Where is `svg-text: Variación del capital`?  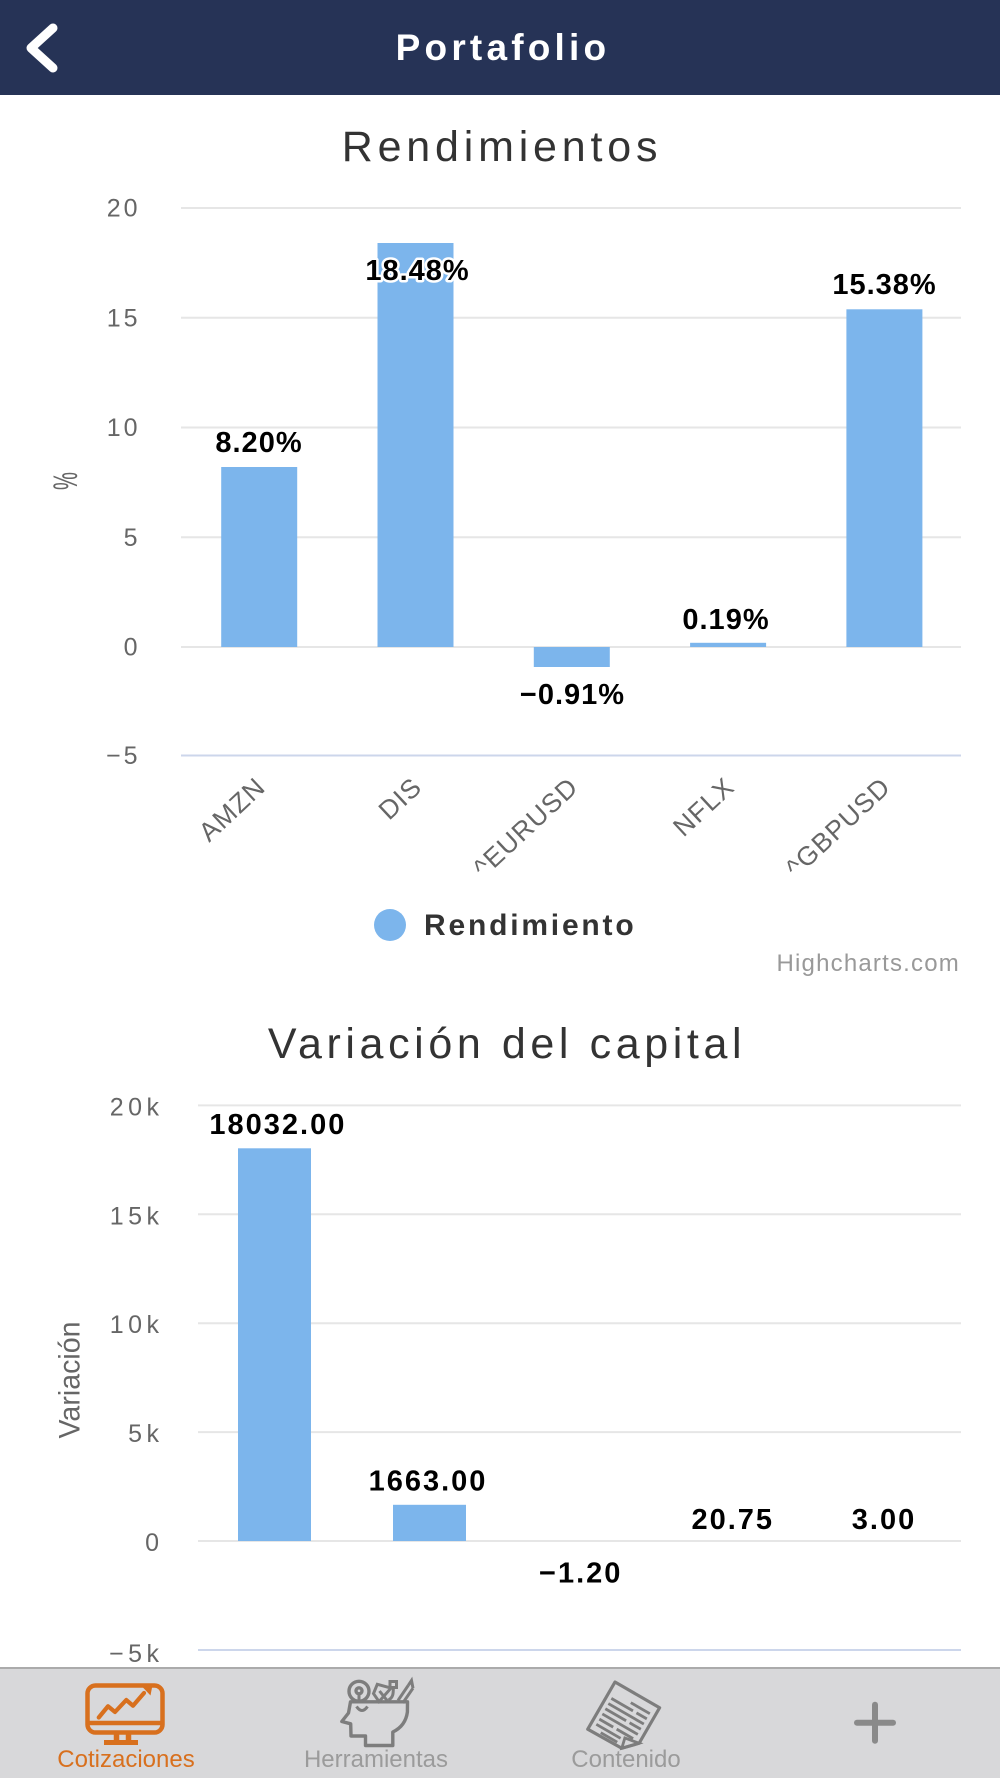
svg-text: Variación del capital is located at coordinates (507, 1044).